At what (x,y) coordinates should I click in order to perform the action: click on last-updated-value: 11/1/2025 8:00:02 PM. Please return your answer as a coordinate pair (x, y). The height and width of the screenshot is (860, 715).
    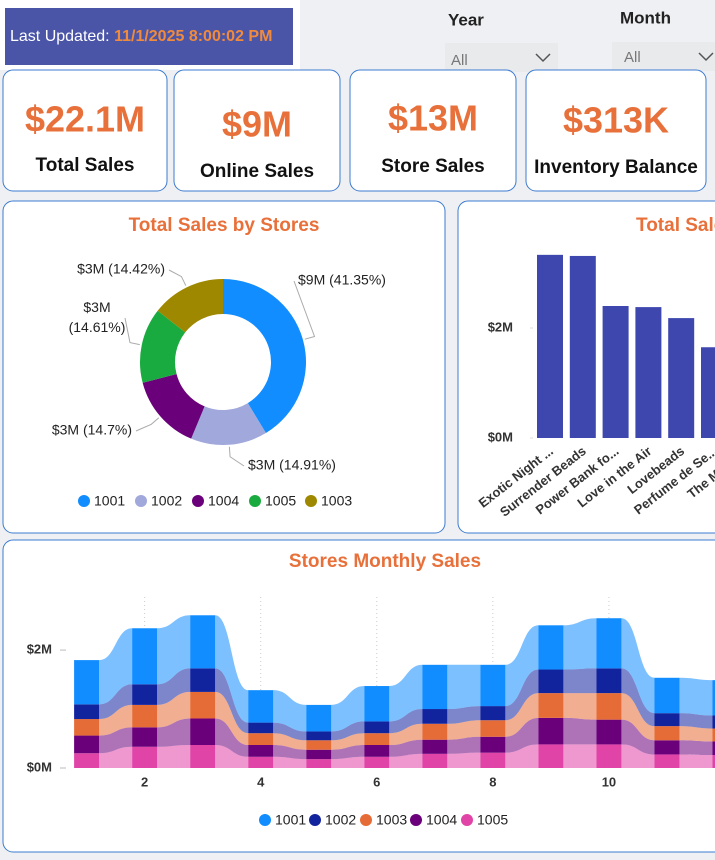
    Looking at the image, I should click on (193, 36).